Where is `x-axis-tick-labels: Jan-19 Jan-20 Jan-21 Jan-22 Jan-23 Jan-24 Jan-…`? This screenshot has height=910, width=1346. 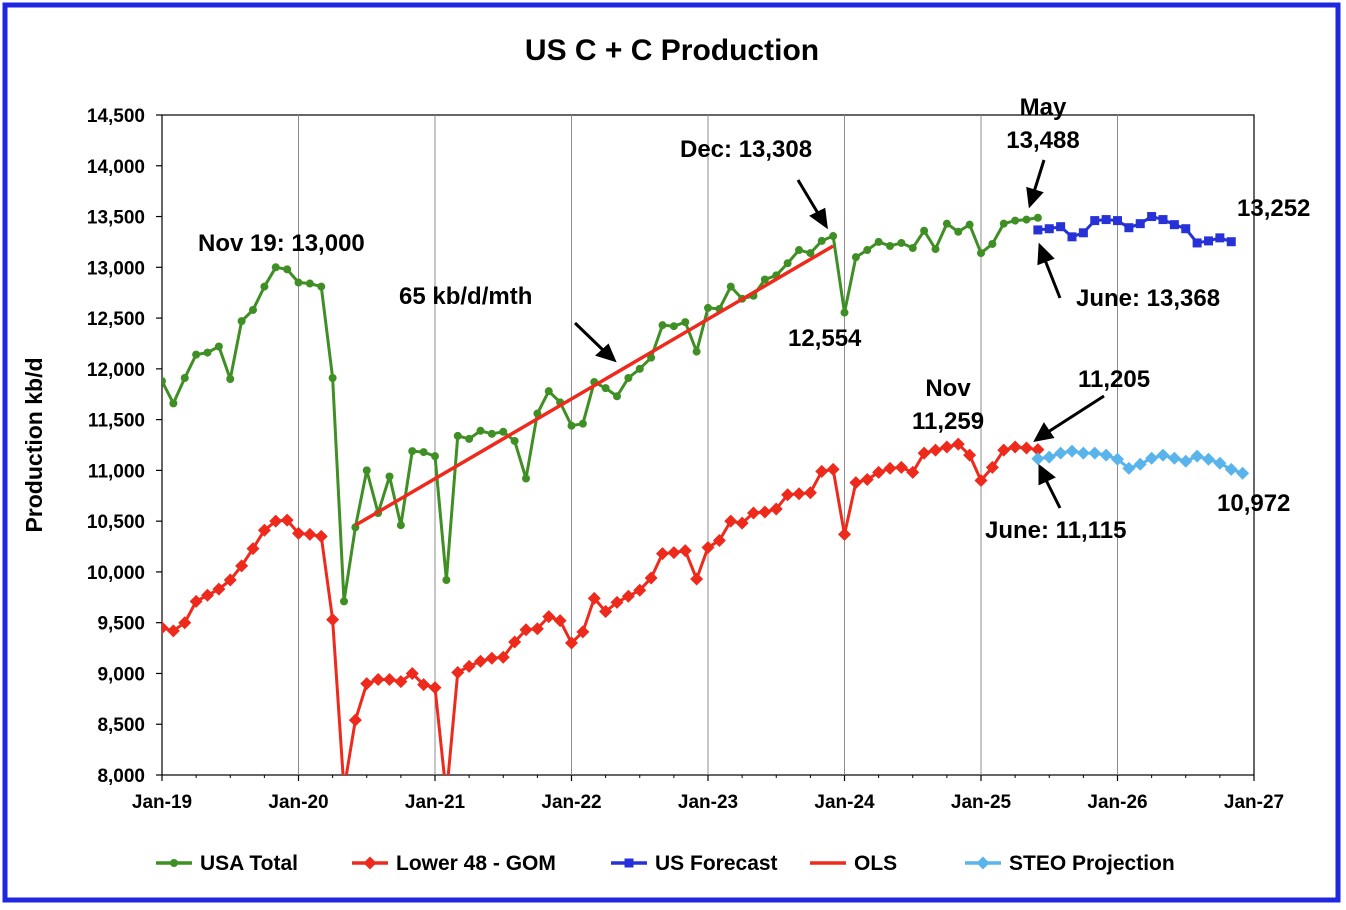 x-axis-tick-labels: Jan-19 Jan-20 Jan-21 Jan-22 Jan-23 Jan-24 Jan-… is located at coordinates (708, 802).